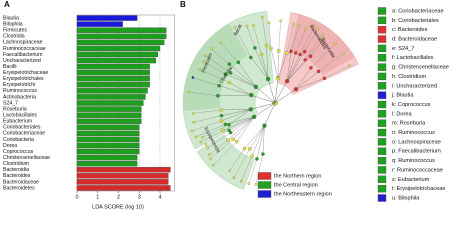  Describe the element at coordinates (406, 198) in the screenshot. I see `legend-label: u: Bilophila` at that location.